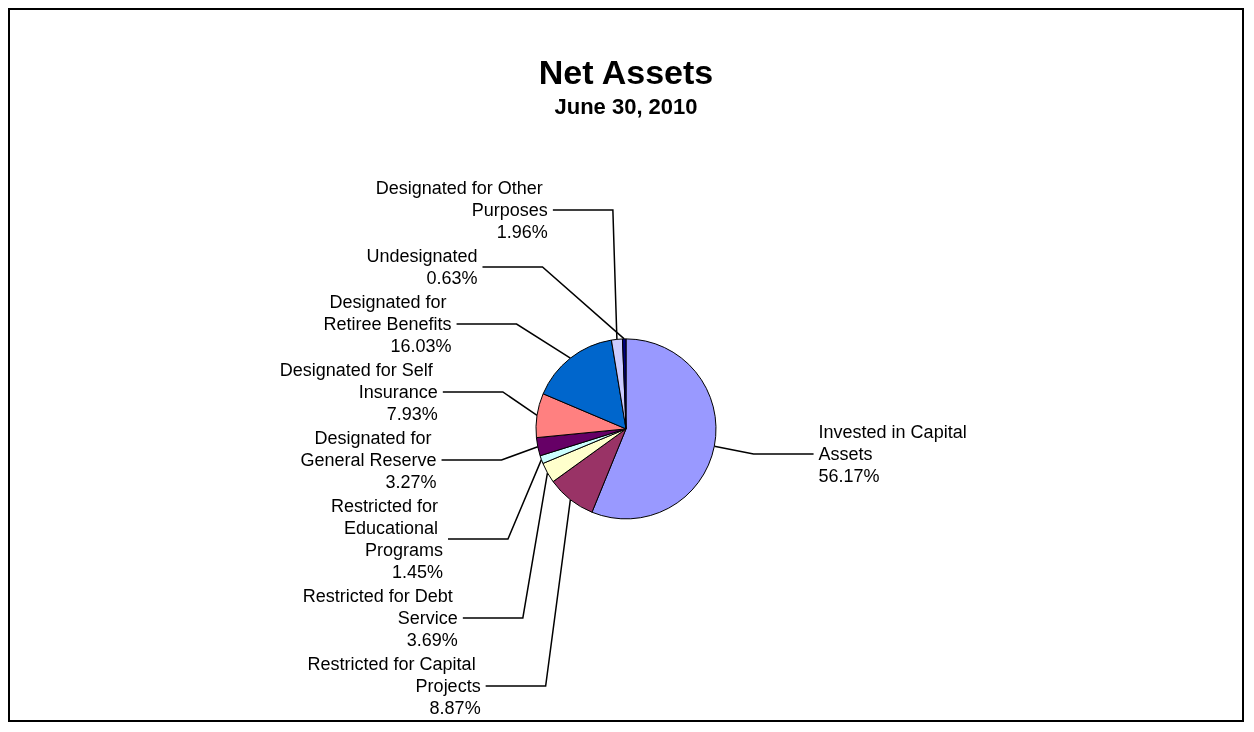 The image size is (1254, 732). Describe the element at coordinates (895, 442) in the screenshot. I see `slice-label: Invested in Capital Assets` at that location.